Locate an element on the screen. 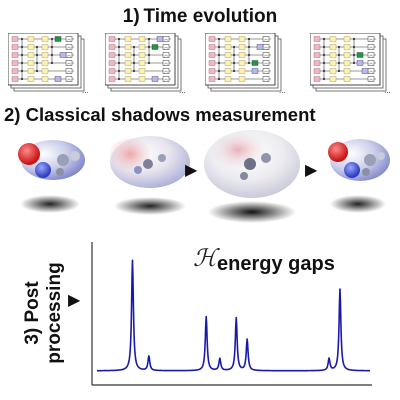 The image size is (400, 400). step1-title: 1) Time evolution is located at coordinates (200, 16).